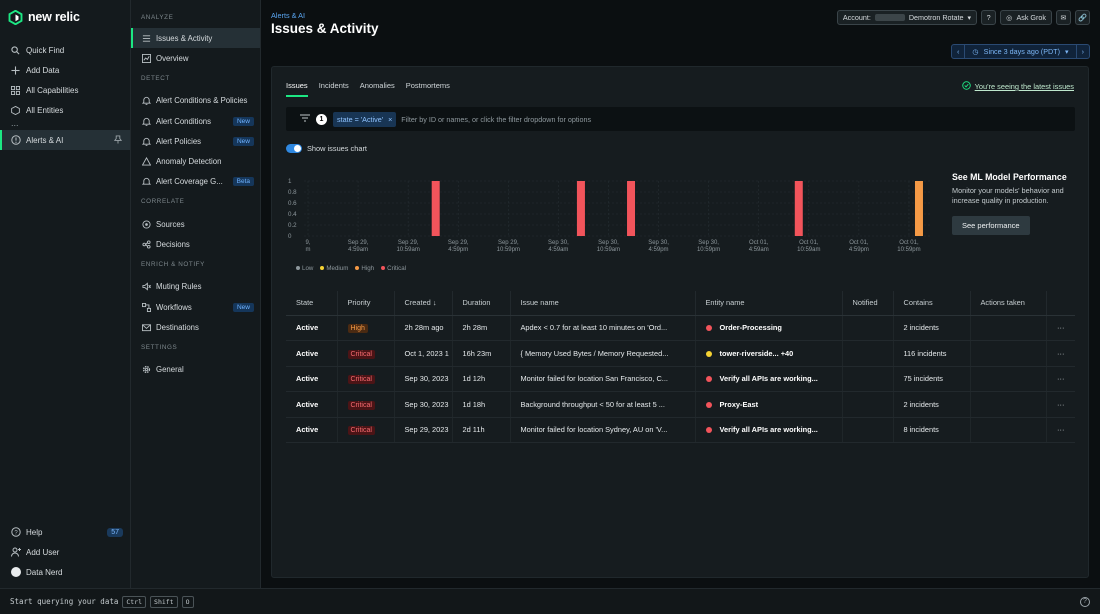  What do you see at coordinates (297, 89) in the screenshot?
I see `tab-issues: Issues` at bounding box center [297, 89].